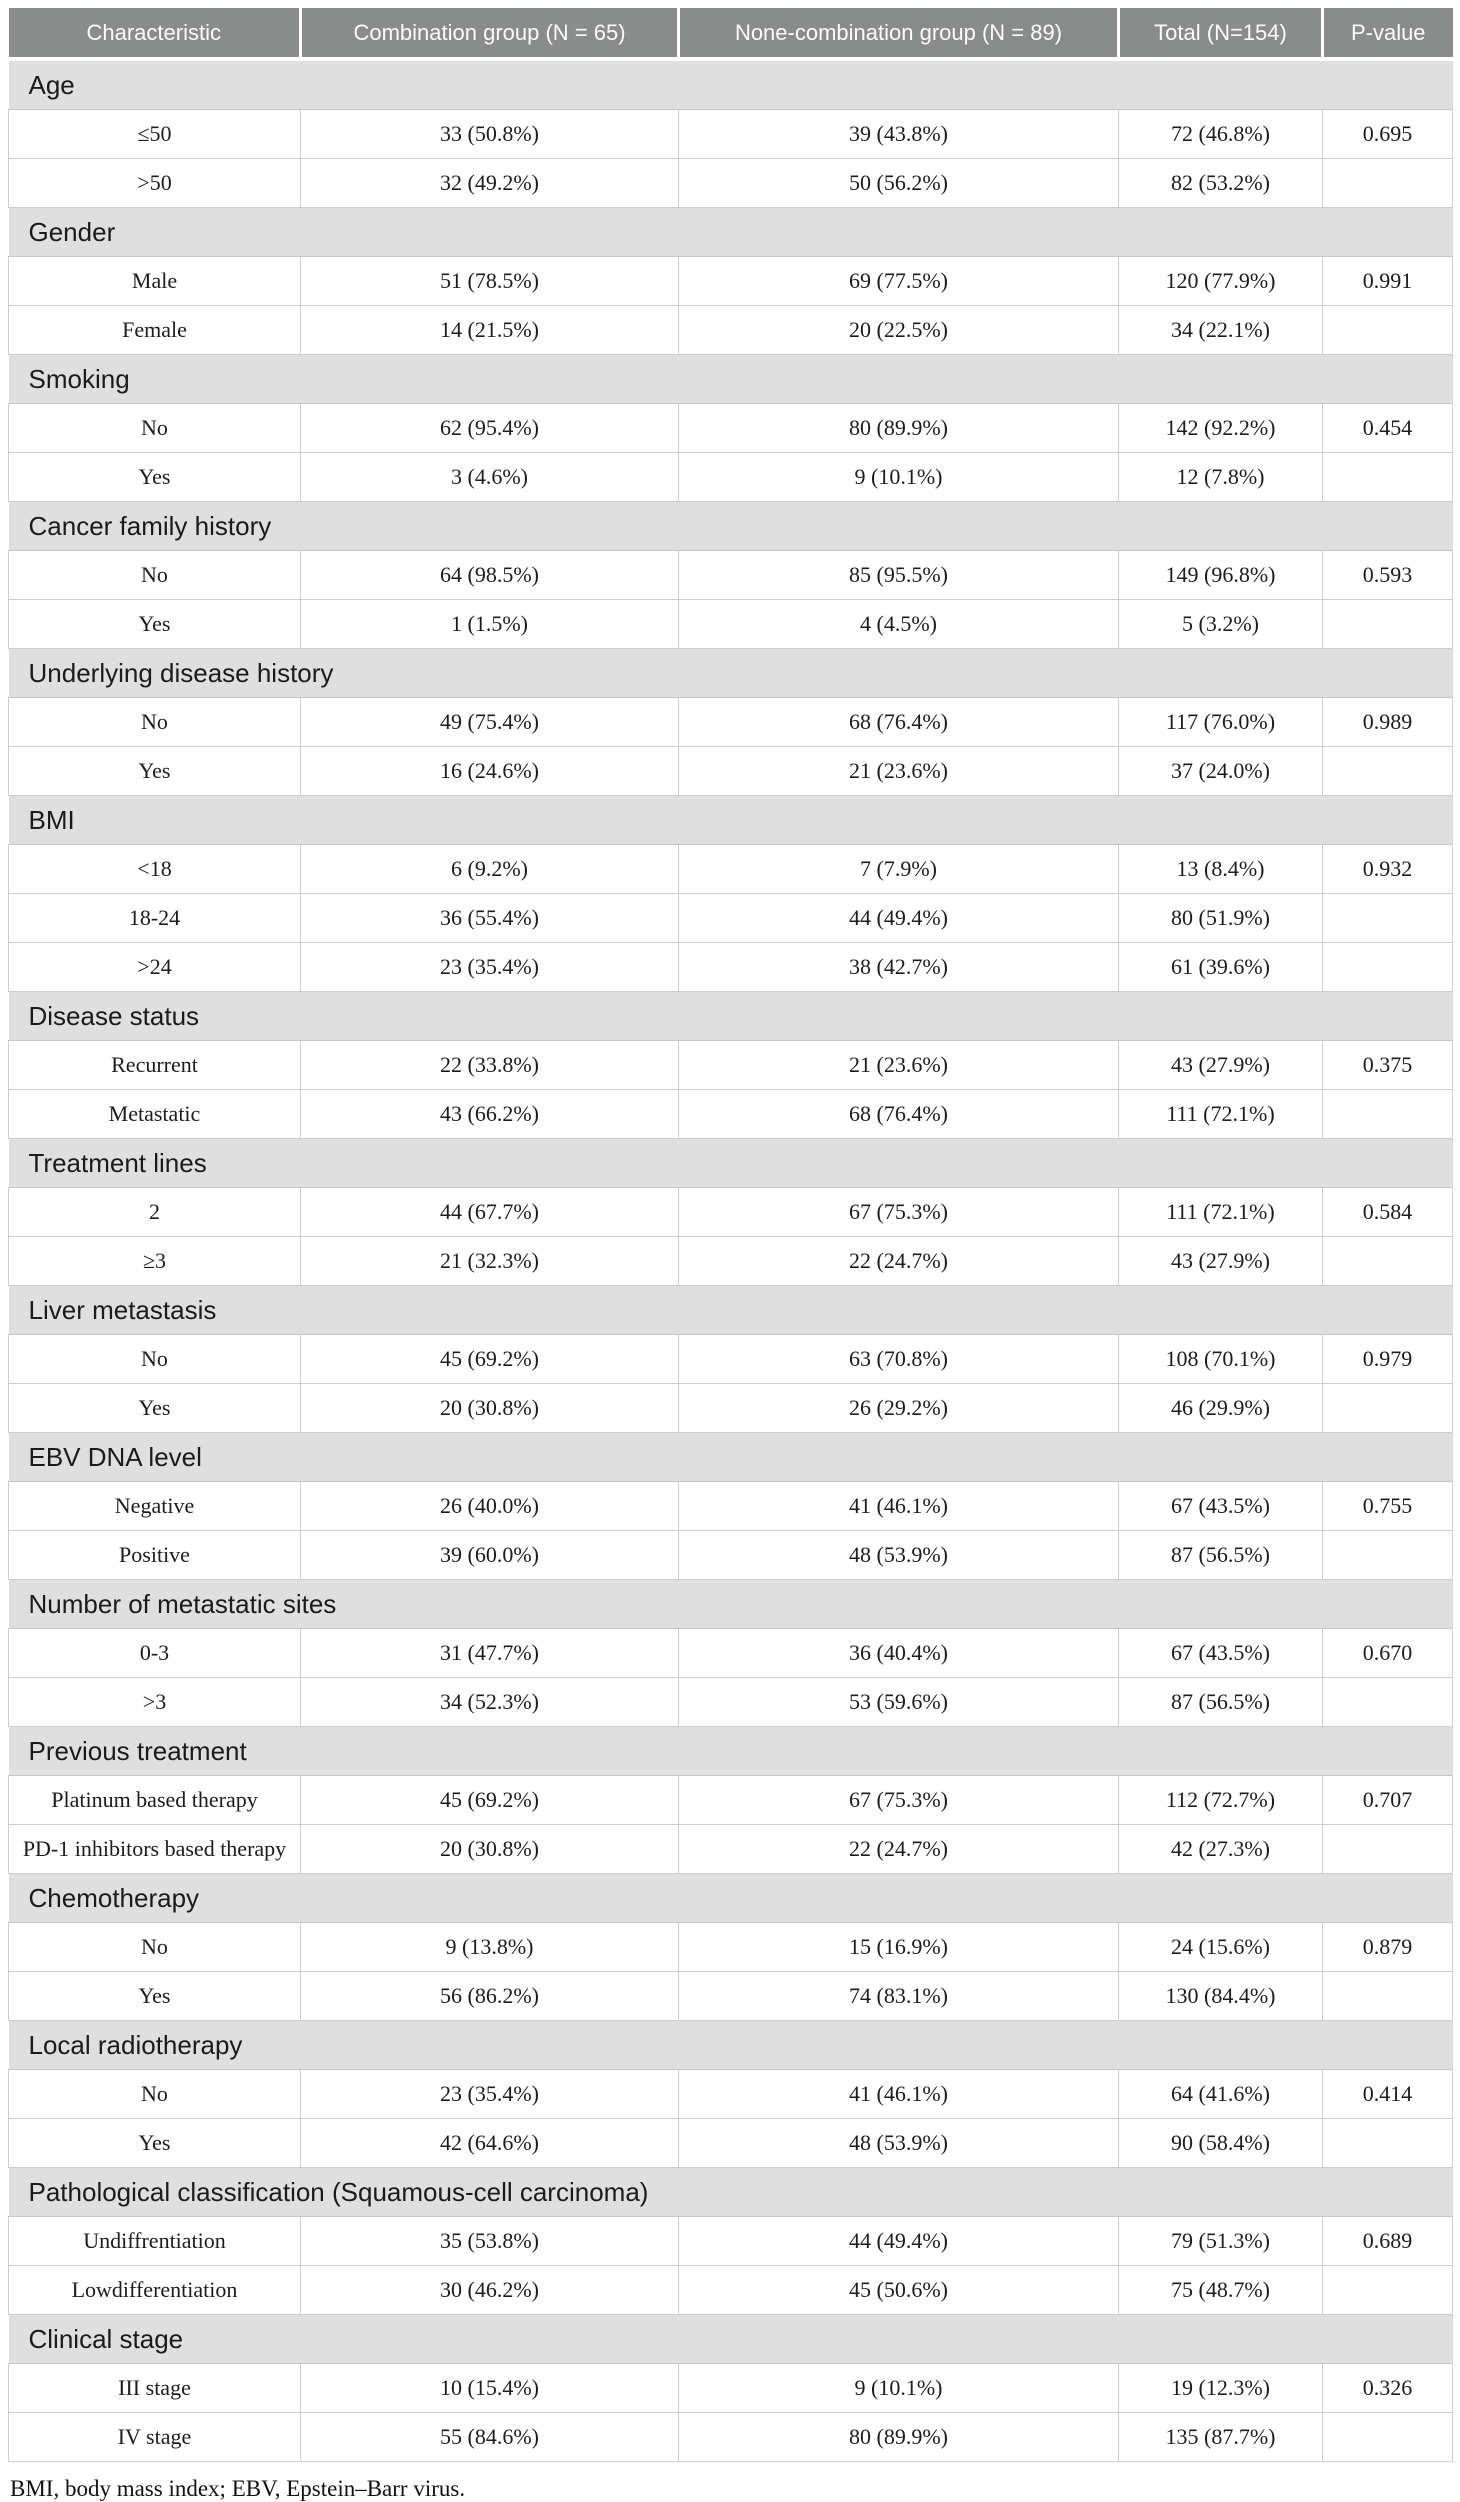 This screenshot has width=1460, height=2502. I want to click on column-header-1: Combination group (N = 65), so click(489, 34).